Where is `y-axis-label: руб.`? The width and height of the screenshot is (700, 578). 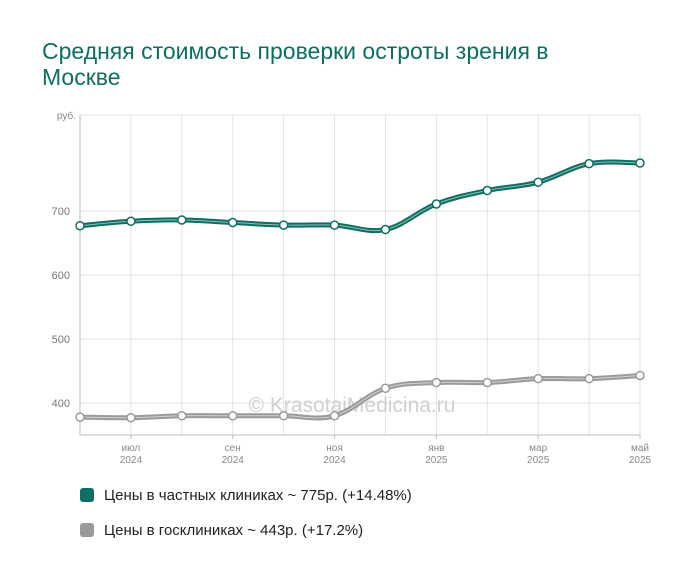
y-axis-label: руб. is located at coordinates (66, 116).